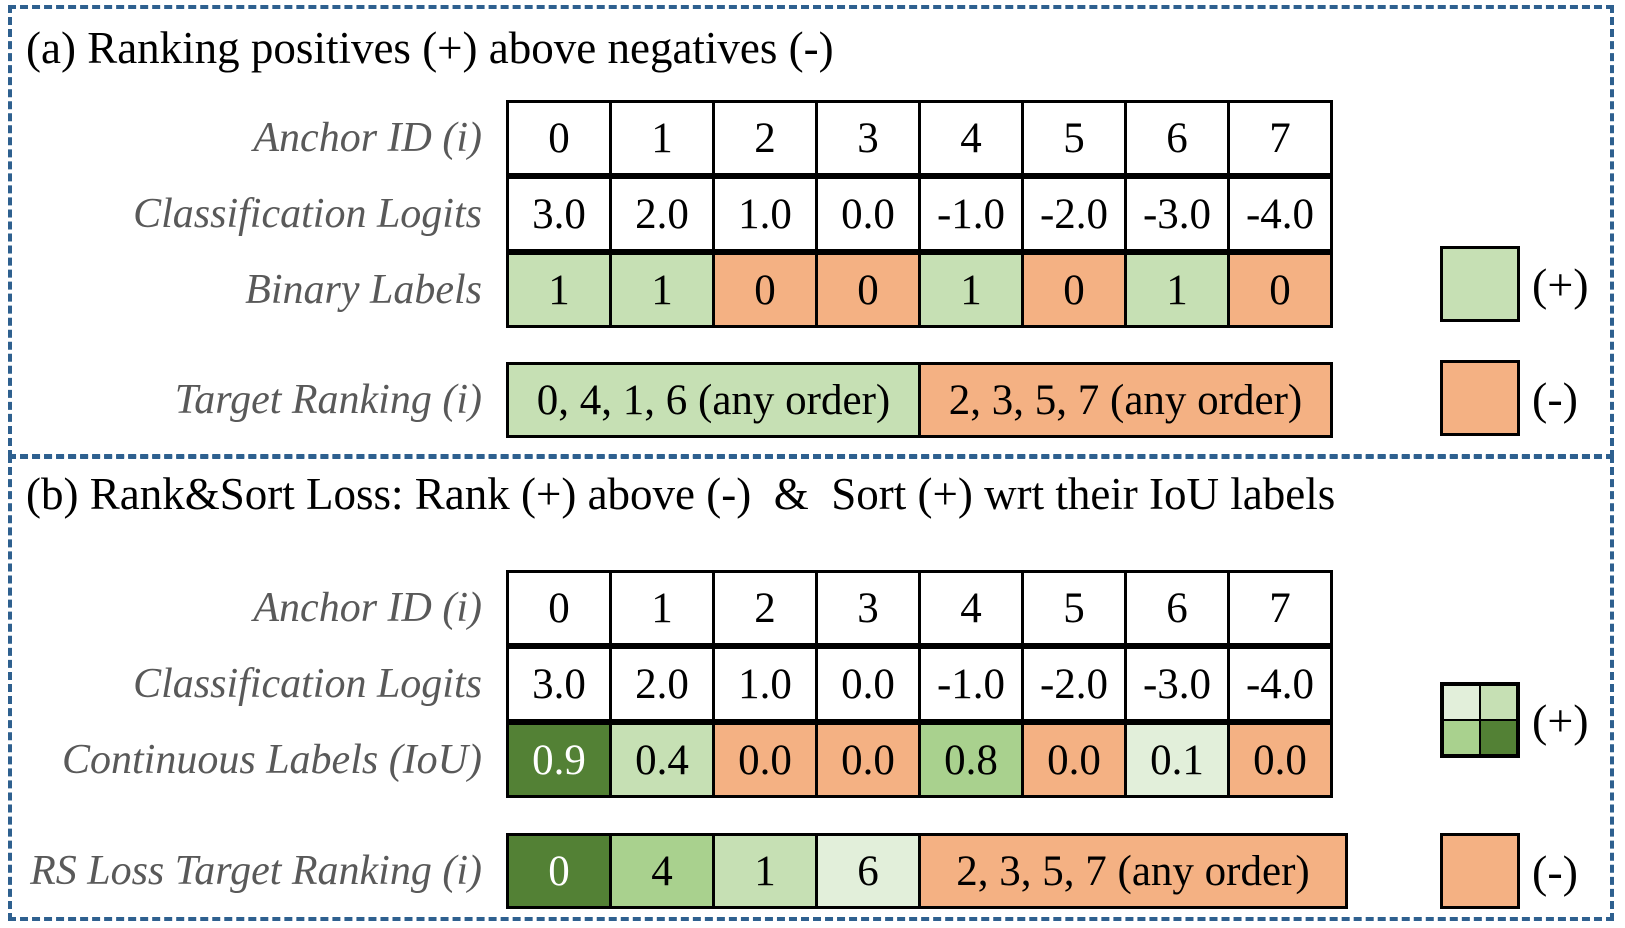 Image resolution: width=1625 pixels, height=928 pixels. I want to click on binary-labels-cells: 1 1 0 0 1 0 1 0, so click(919, 290).